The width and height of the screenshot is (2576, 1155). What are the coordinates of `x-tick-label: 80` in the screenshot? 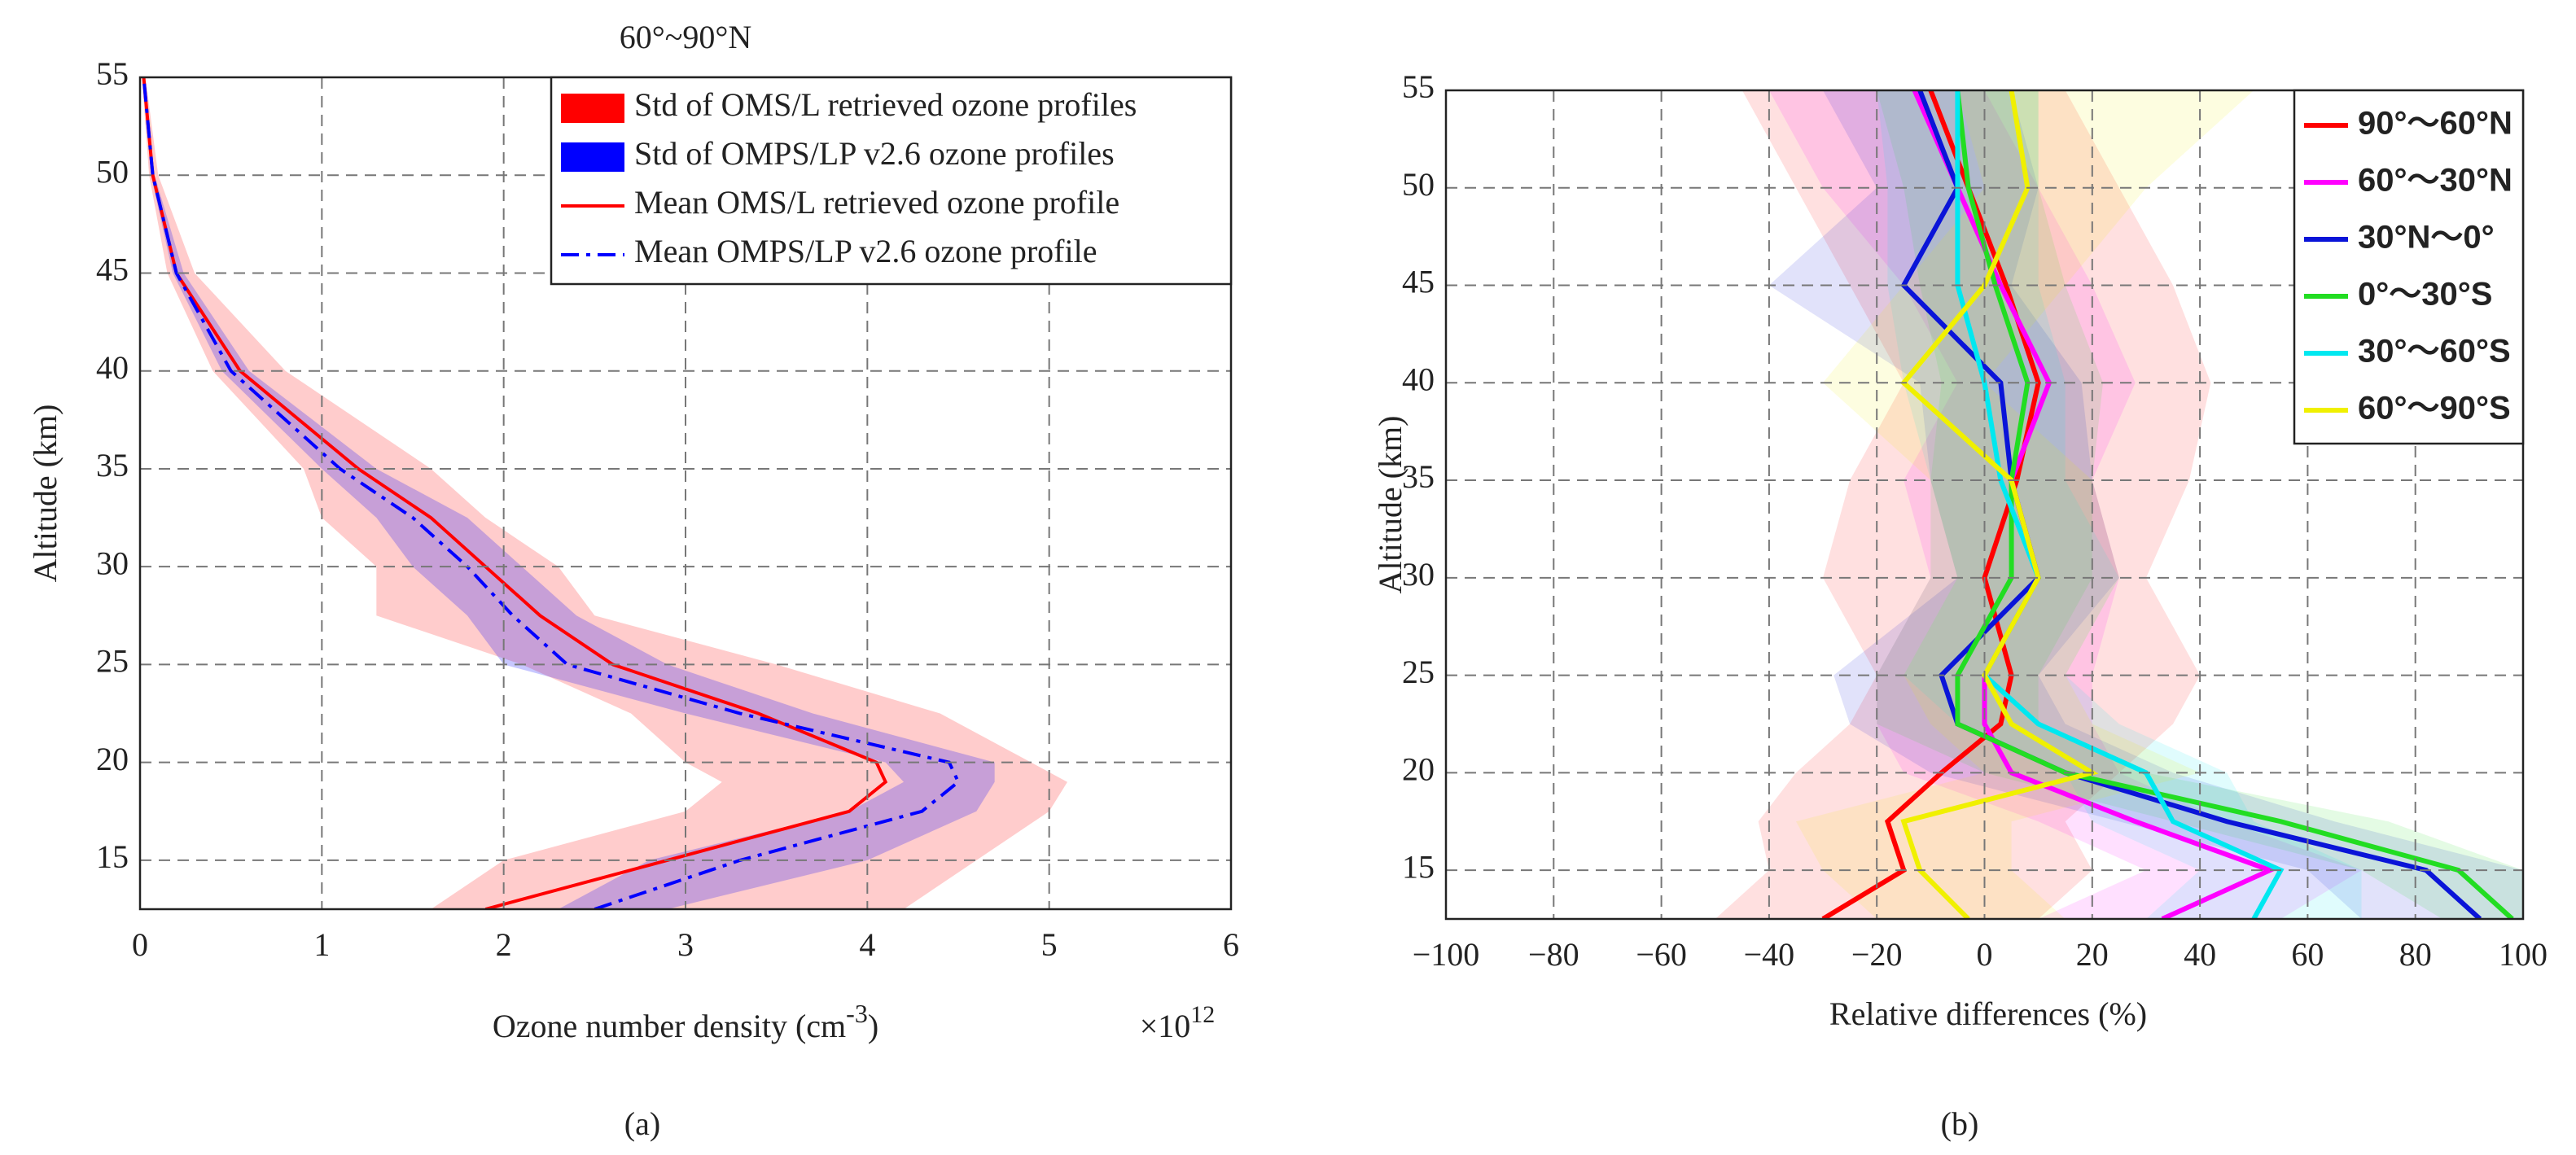 It's located at (2415, 954).